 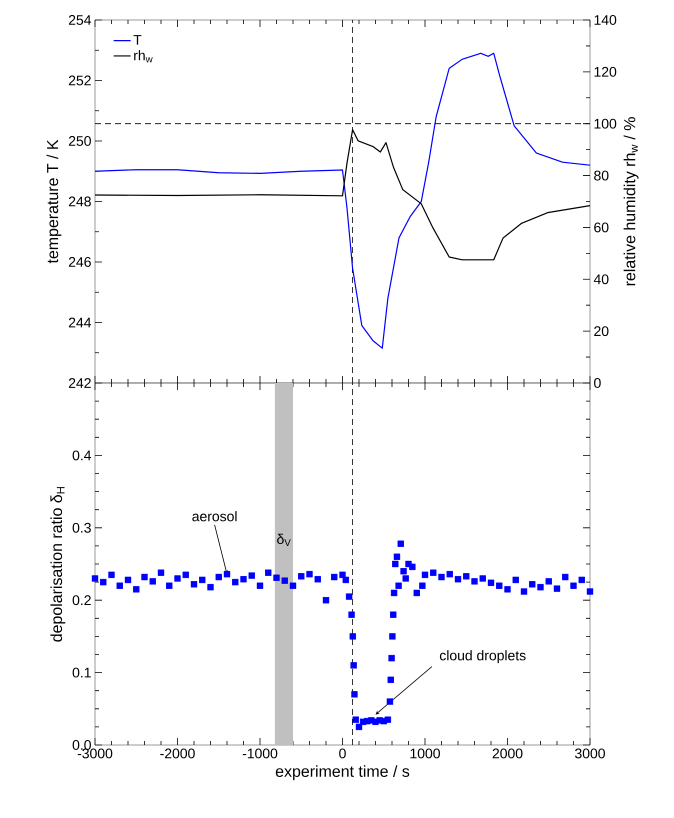 What do you see at coordinates (284, 540) in the screenshot?
I see `band-label: δ$_{V}$` at bounding box center [284, 540].